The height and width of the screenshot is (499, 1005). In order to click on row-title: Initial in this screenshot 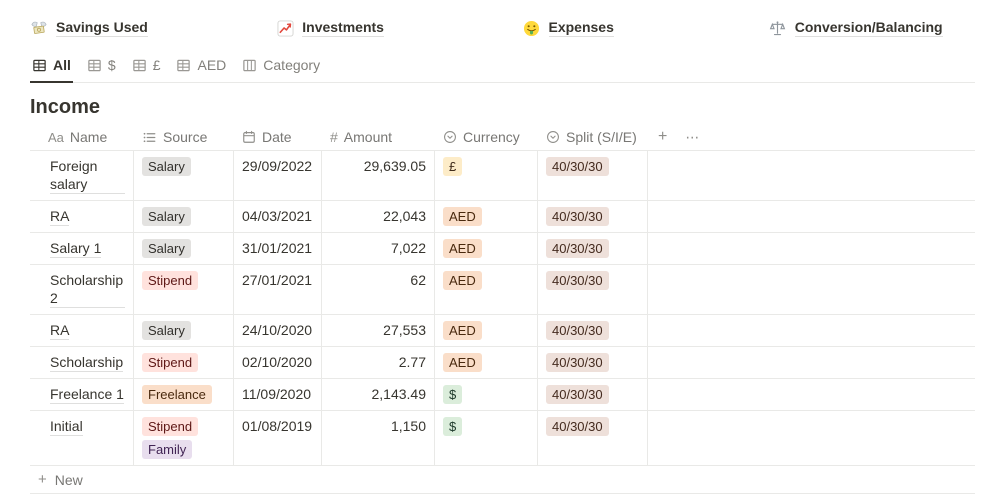, I will do `click(66, 427)`.